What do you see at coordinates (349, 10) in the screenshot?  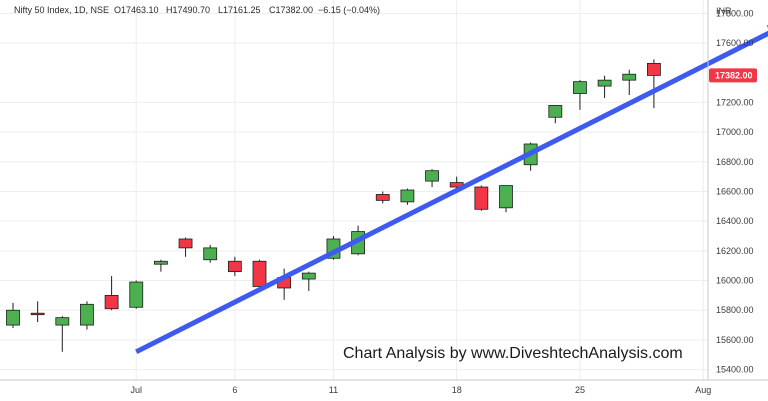 I see `header-change: −6.15 (−0.04%)` at bounding box center [349, 10].